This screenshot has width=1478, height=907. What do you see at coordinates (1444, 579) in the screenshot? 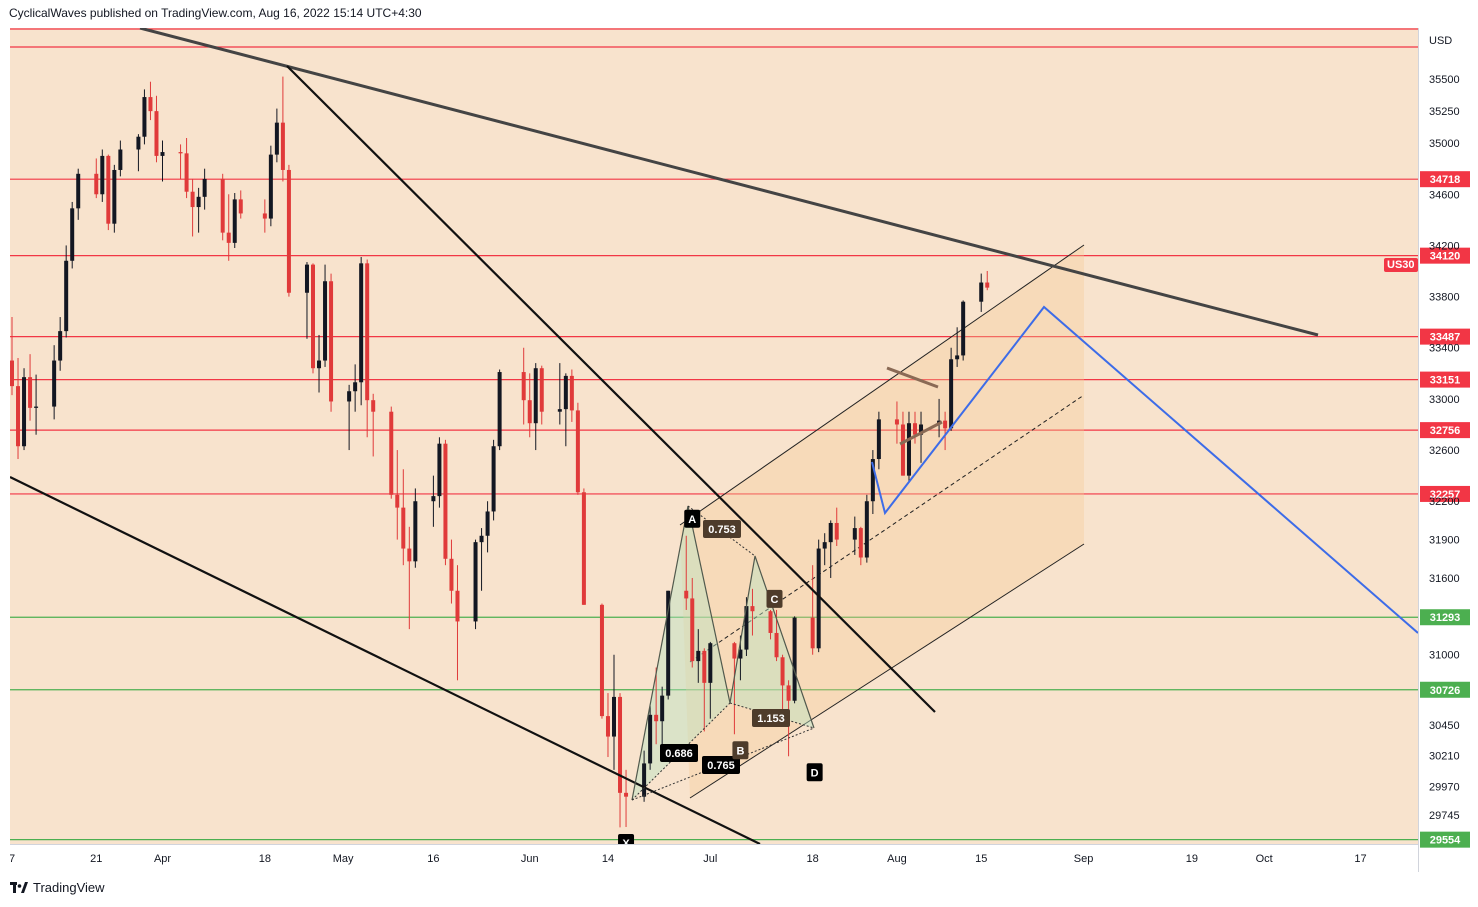
I see `price-tick-label: 31600` at bounding box center [1444, 579].